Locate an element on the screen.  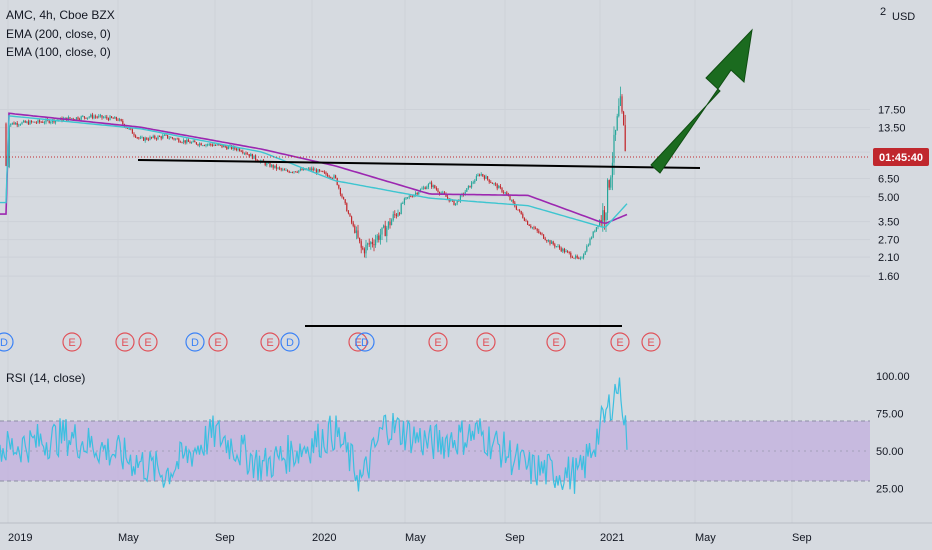
ema200-legend: EMA (200, close, 0) is located at coordinates (58, 34).